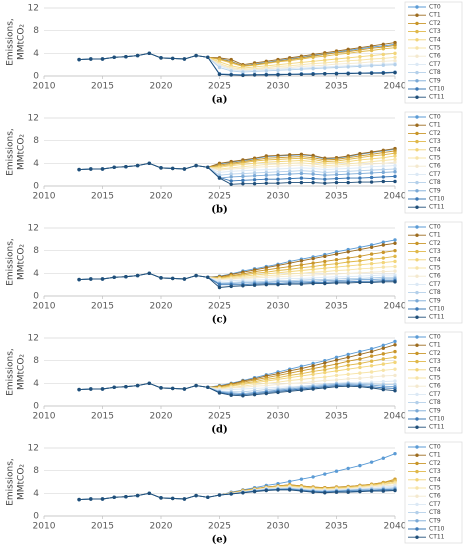 The width and height of the screenshot is (464, 550). What do you see at coordinates (336, 307) in the screenshot?
I see `x-tick-label: 2035` at bounding box center [336, 307].